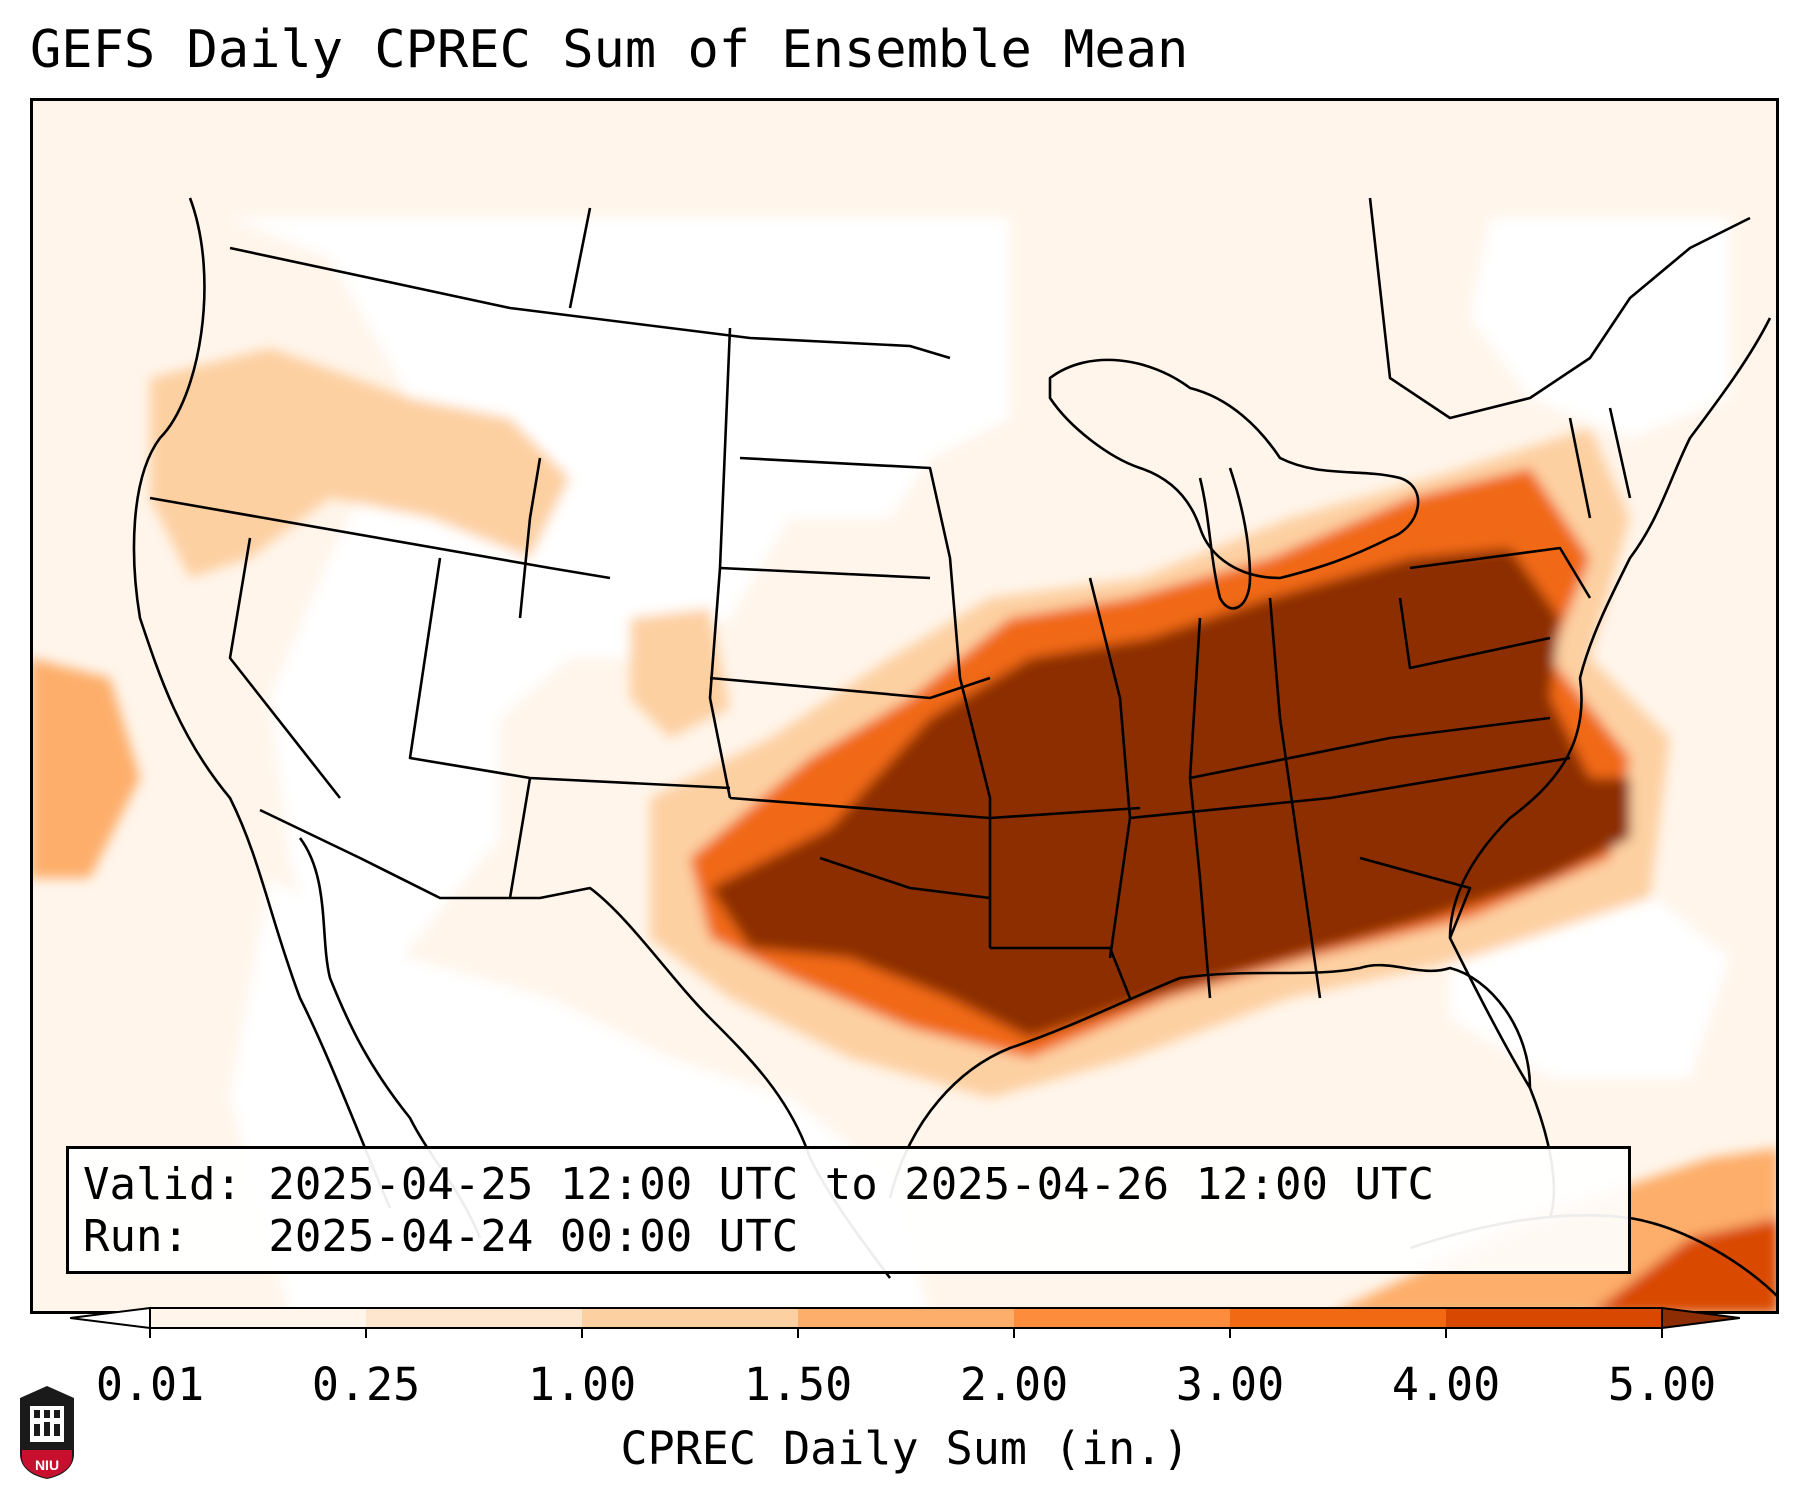 This screenshot has height=1500, width=1803. I want to click on colorbar-tick-label: 0.25, so click(366, 1384).